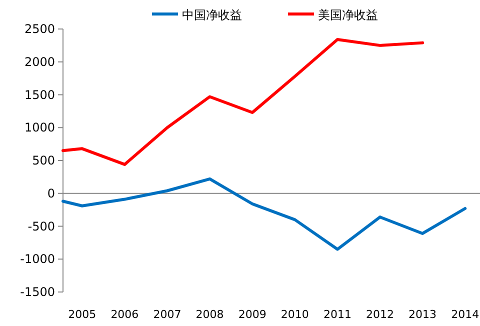 Image resolution: width=480 pixels, height=326 pixels. What do you see at coordinates (43, 161) in the screenshot?
I see `y-tick-label: 500` at bounding box center [43, 161].